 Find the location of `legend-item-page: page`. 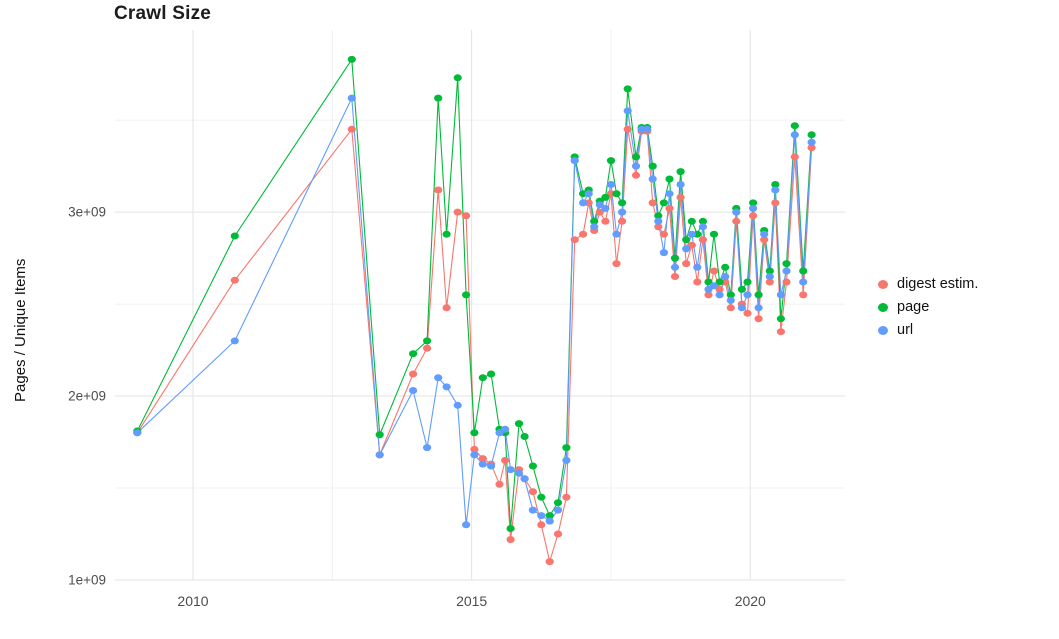

legend-item-page: page is located at coordinates (928, 307).